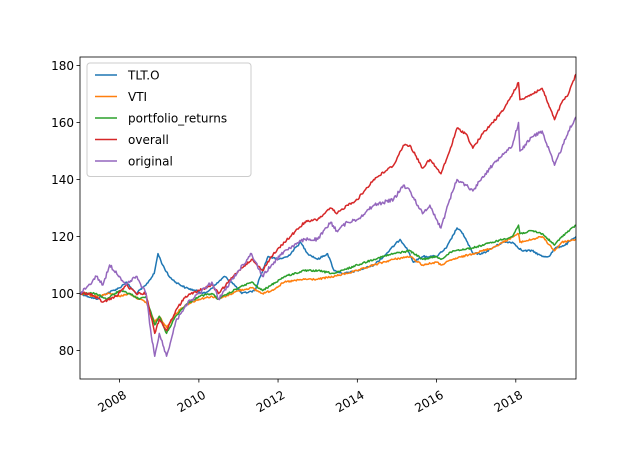 This screenshot has height=474, width=640. Describe the element at coordinates (65, 208) in the screenshot. I see `y-axis: 80 100 120 140 160 180` at that location.